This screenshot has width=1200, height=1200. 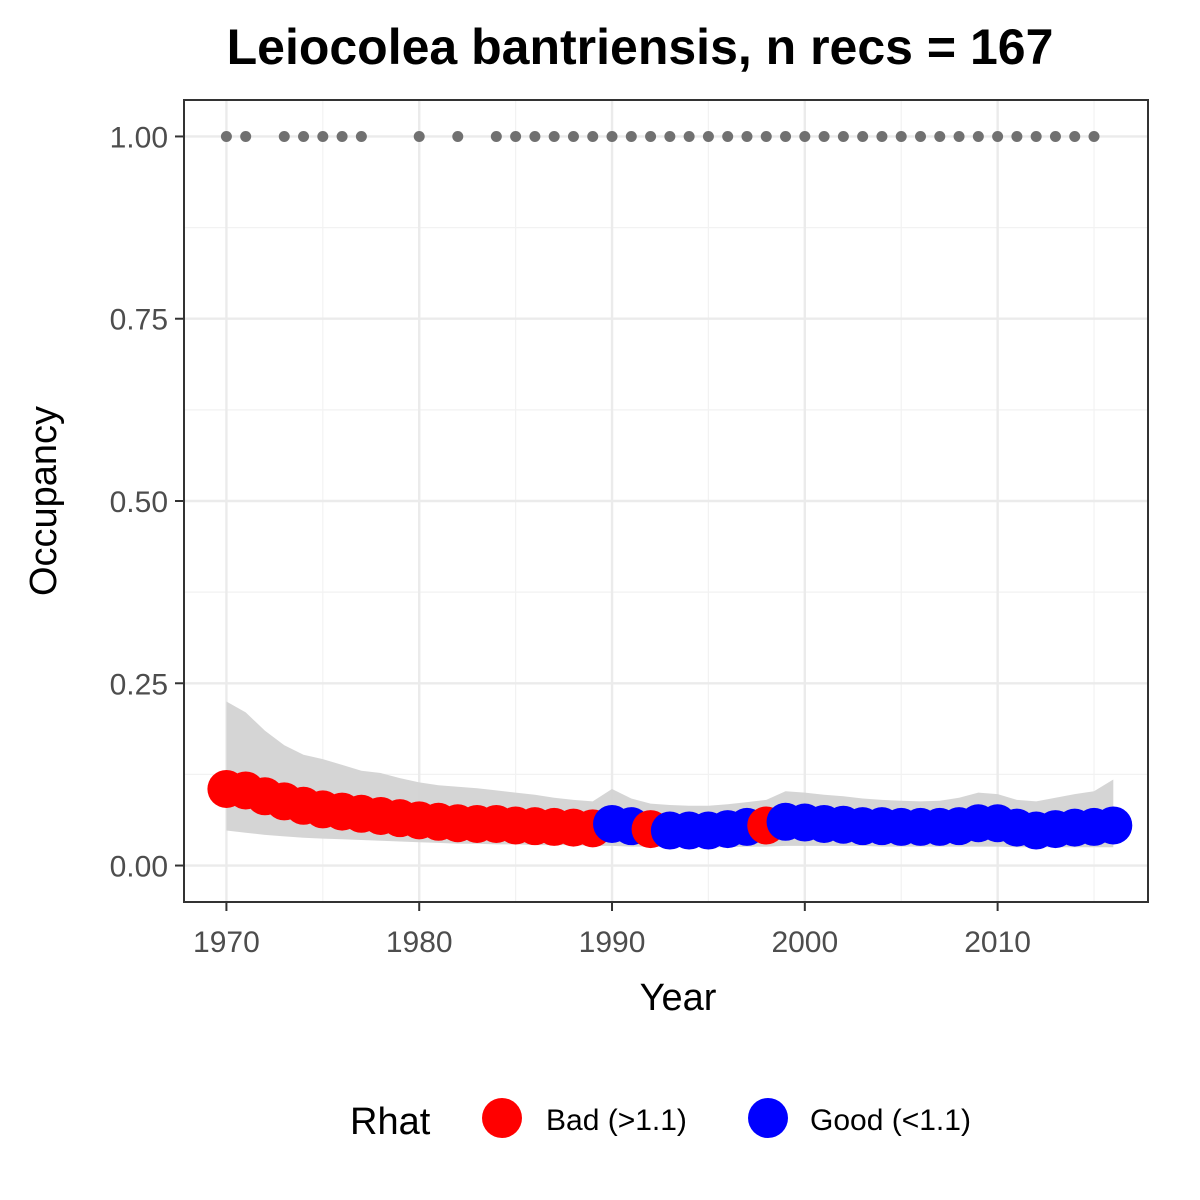 What do you see at coordinates (640, 47) in the screenshot?
I see `chart-title: Leiocolea bantriensis, n recs = 167` at bounding box center [640, 47].